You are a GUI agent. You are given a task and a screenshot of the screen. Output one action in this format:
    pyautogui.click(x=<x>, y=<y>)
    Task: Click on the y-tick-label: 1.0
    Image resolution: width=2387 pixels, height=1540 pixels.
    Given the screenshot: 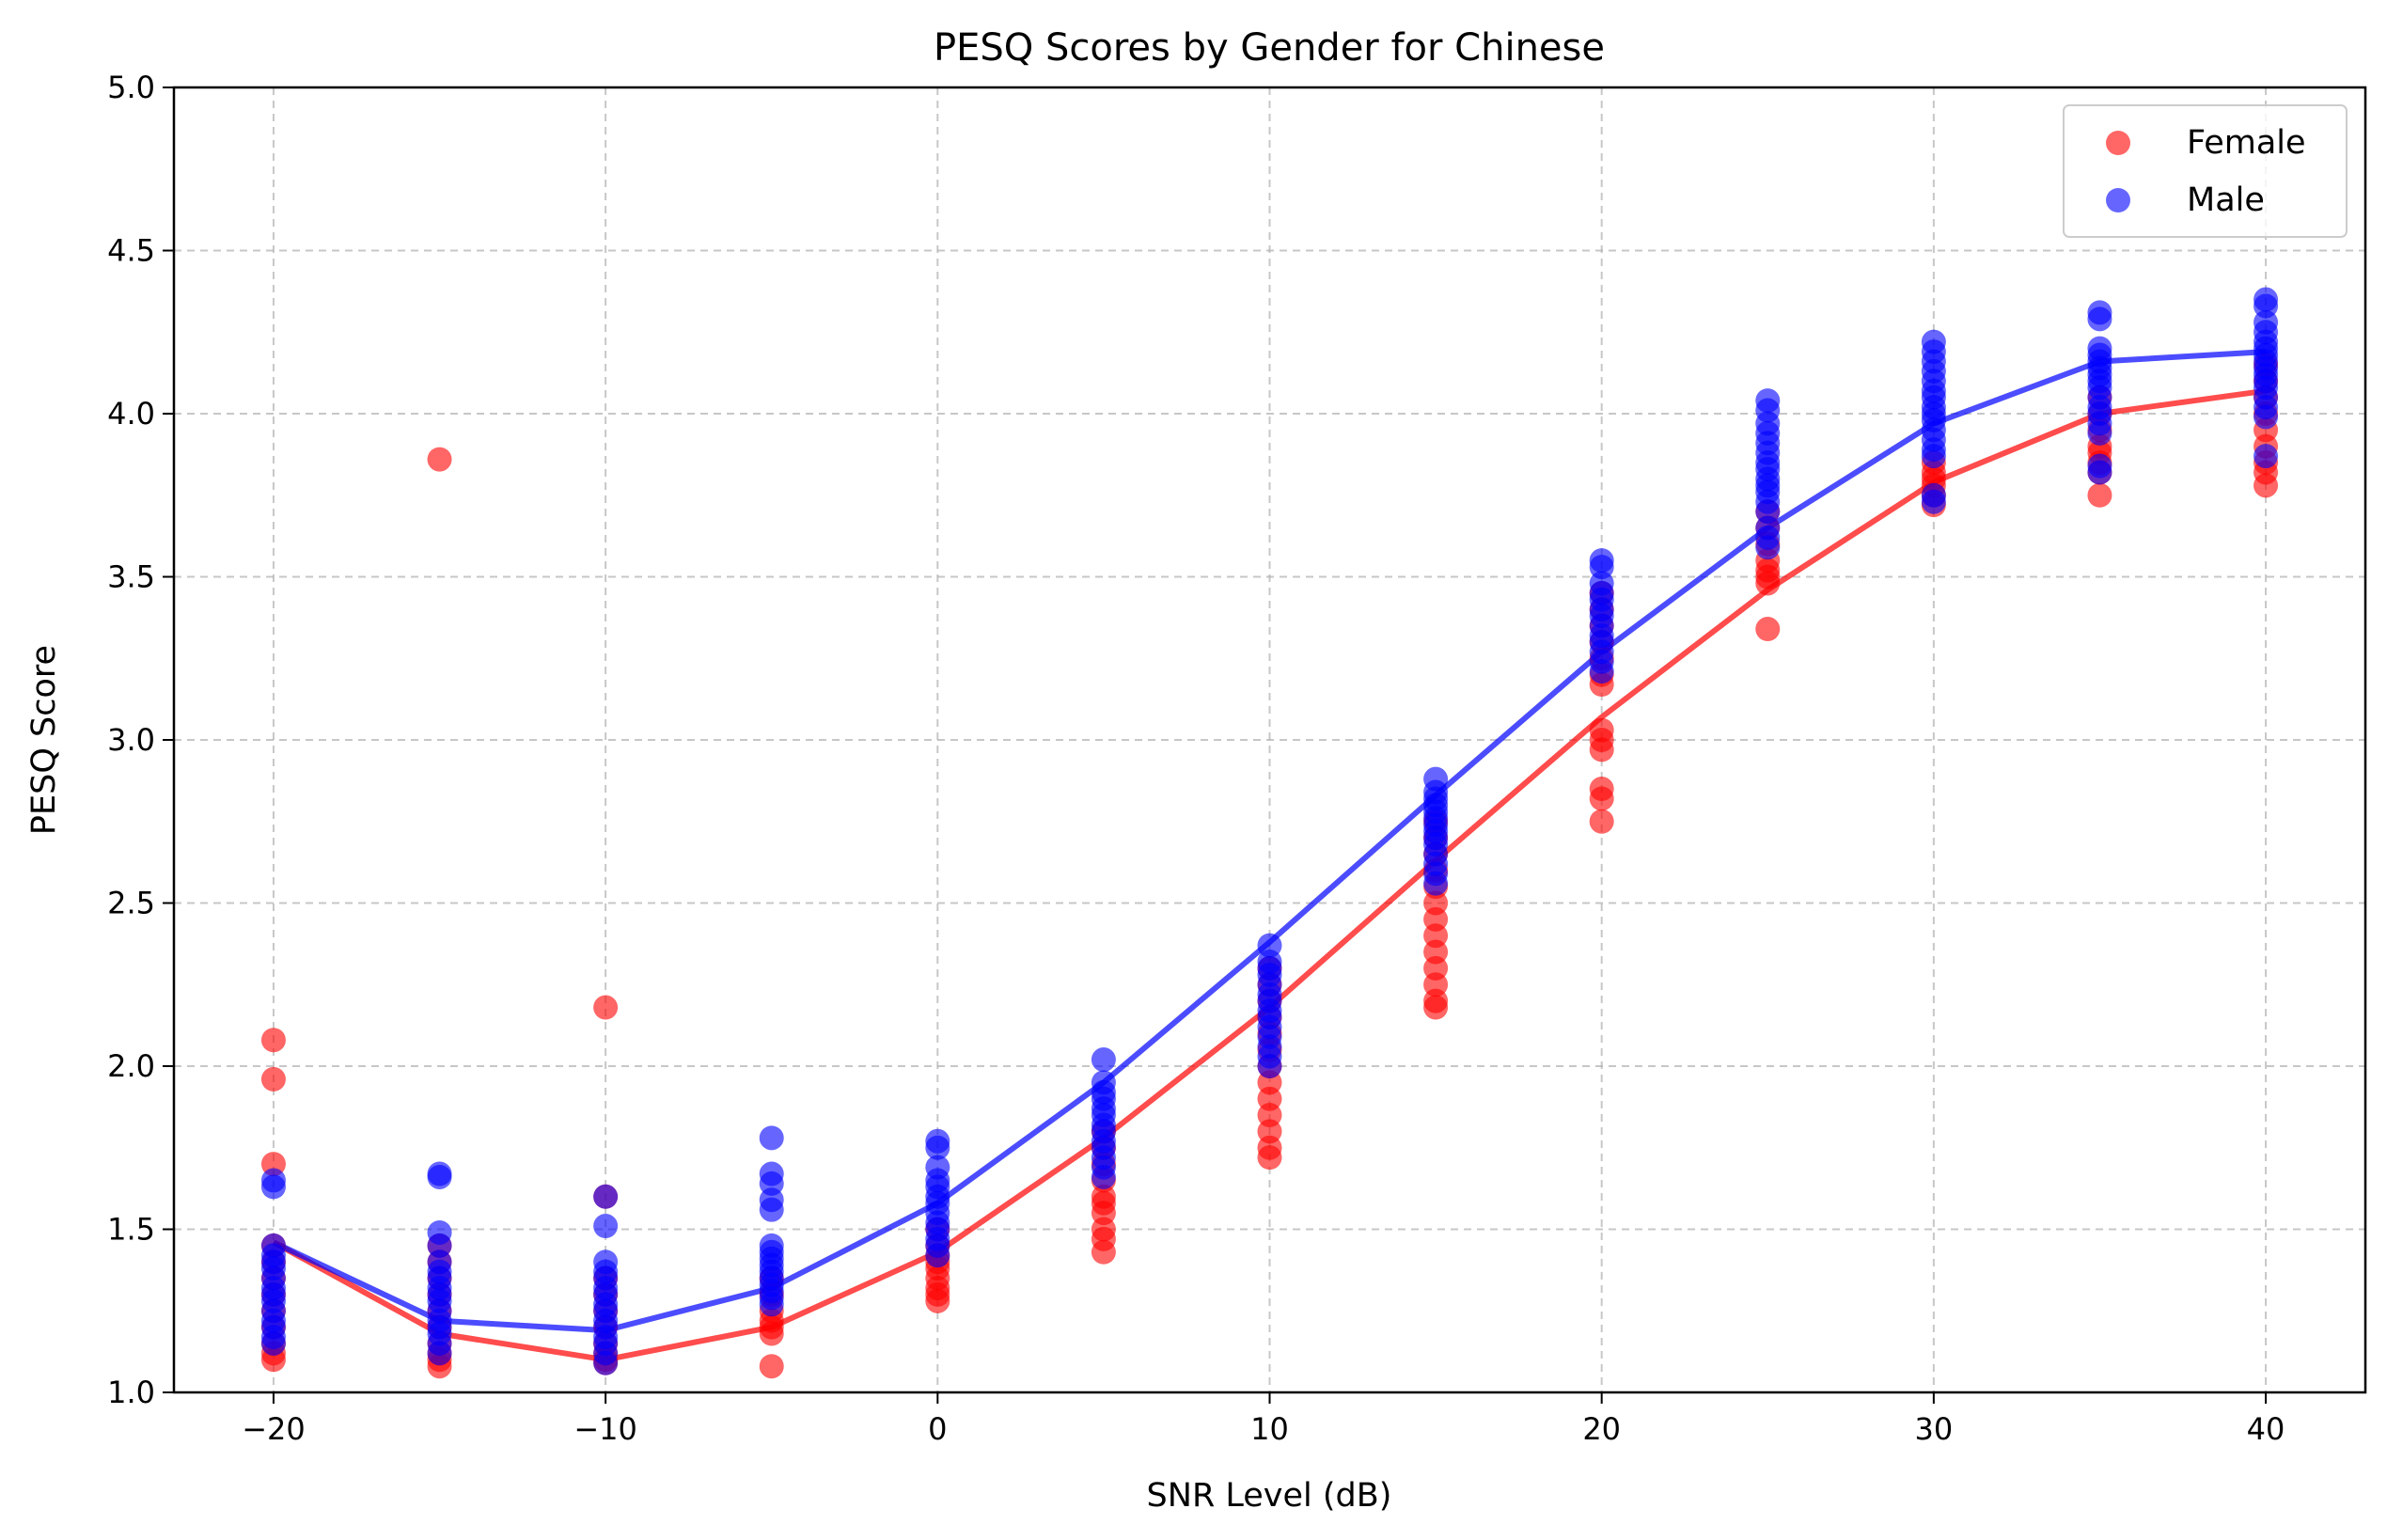 What is the action you would take?
    pyautogui.click(x=131, y=1392)
    